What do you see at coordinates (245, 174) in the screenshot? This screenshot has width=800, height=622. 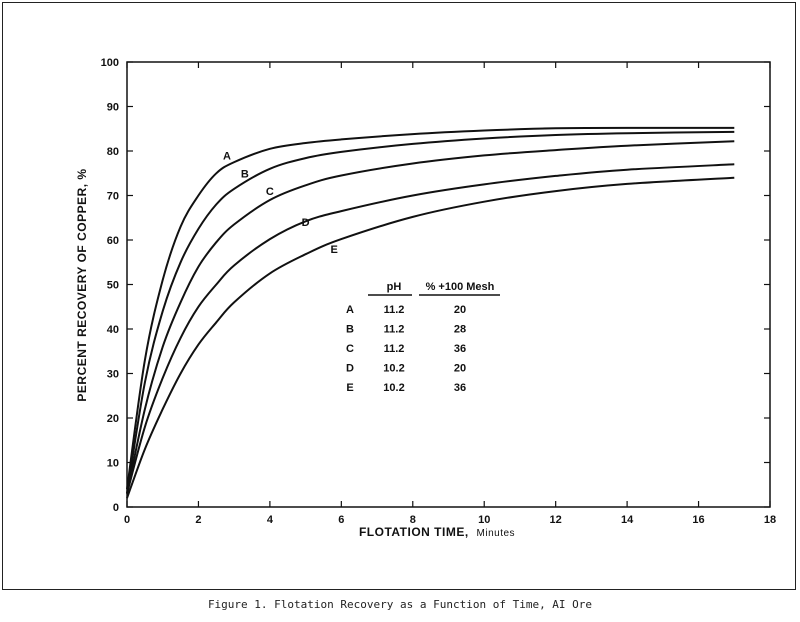 I see `curve-label-b: B` at bounding box center [245, 174].